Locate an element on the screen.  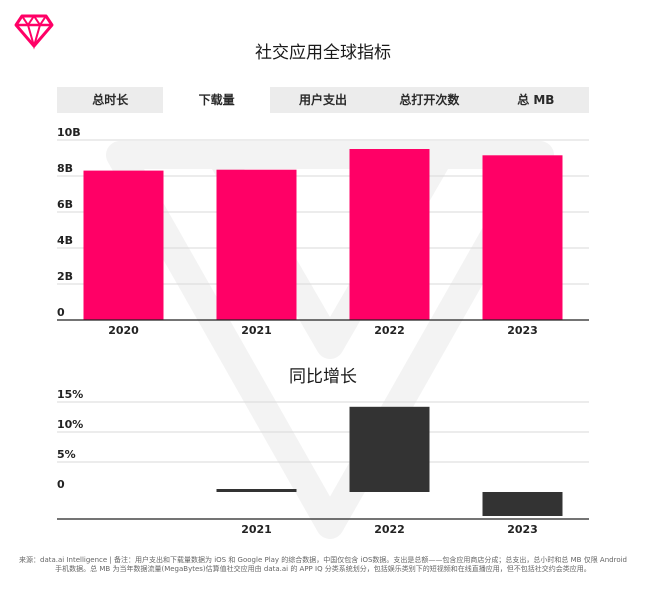
growth-bar-2022 is located at coordinates (389, 449).